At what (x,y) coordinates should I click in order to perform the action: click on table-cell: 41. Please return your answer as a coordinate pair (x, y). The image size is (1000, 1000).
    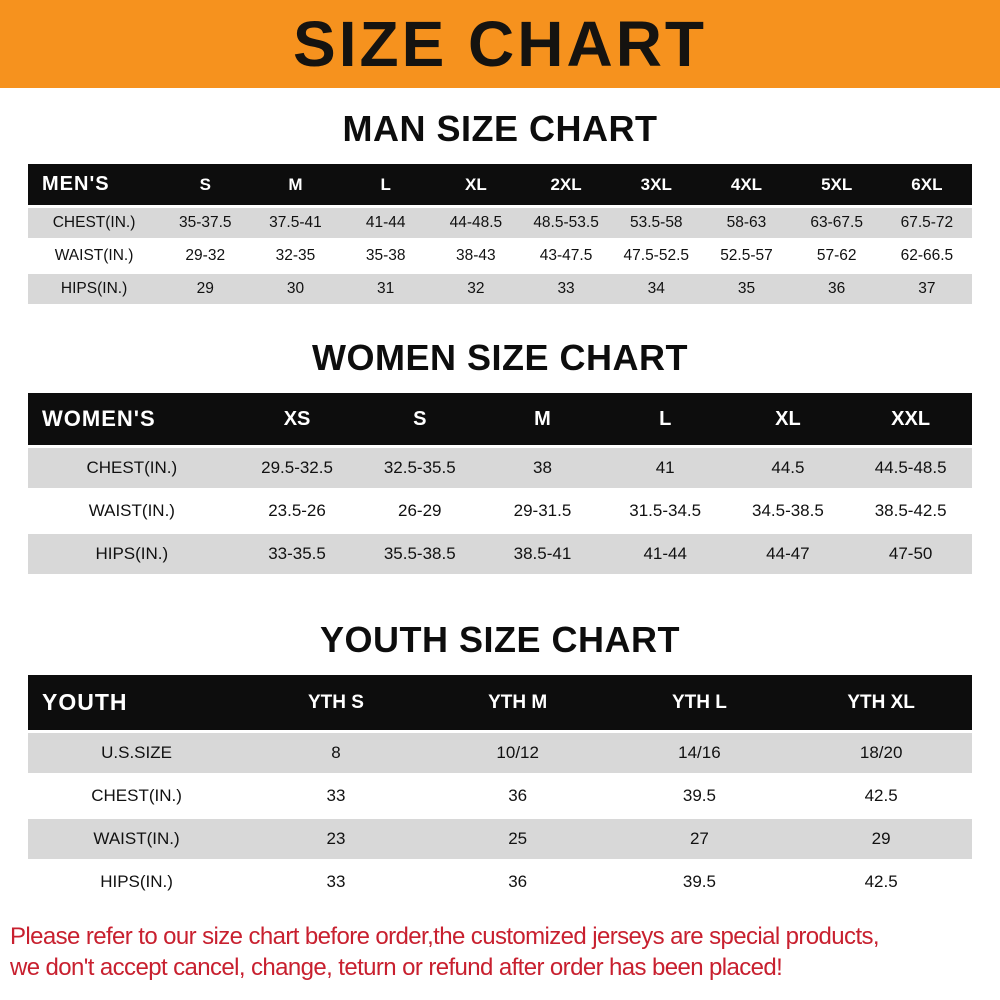
    Looking at the image, I should click on (665, 468).